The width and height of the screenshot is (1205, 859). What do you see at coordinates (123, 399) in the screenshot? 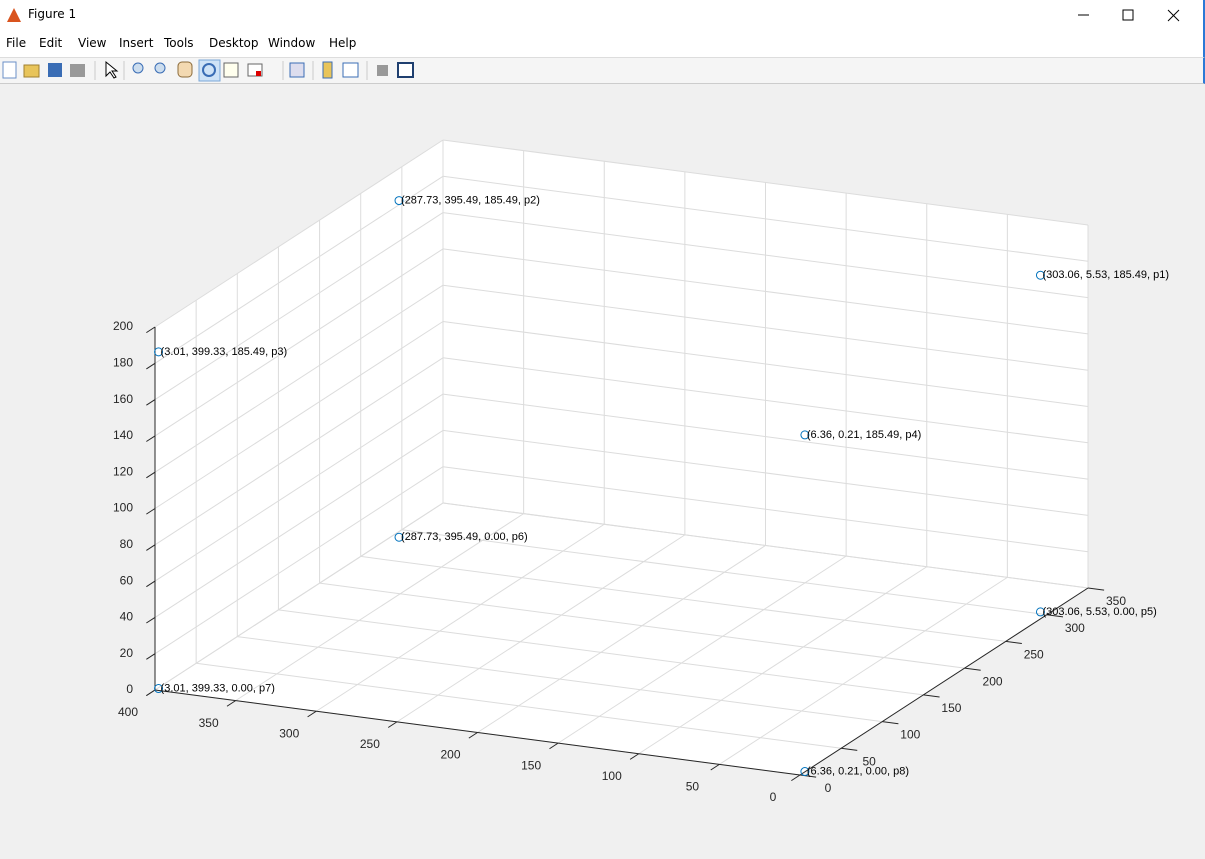
I see `z-tick-label: 160` at bounding box center [123, 399].